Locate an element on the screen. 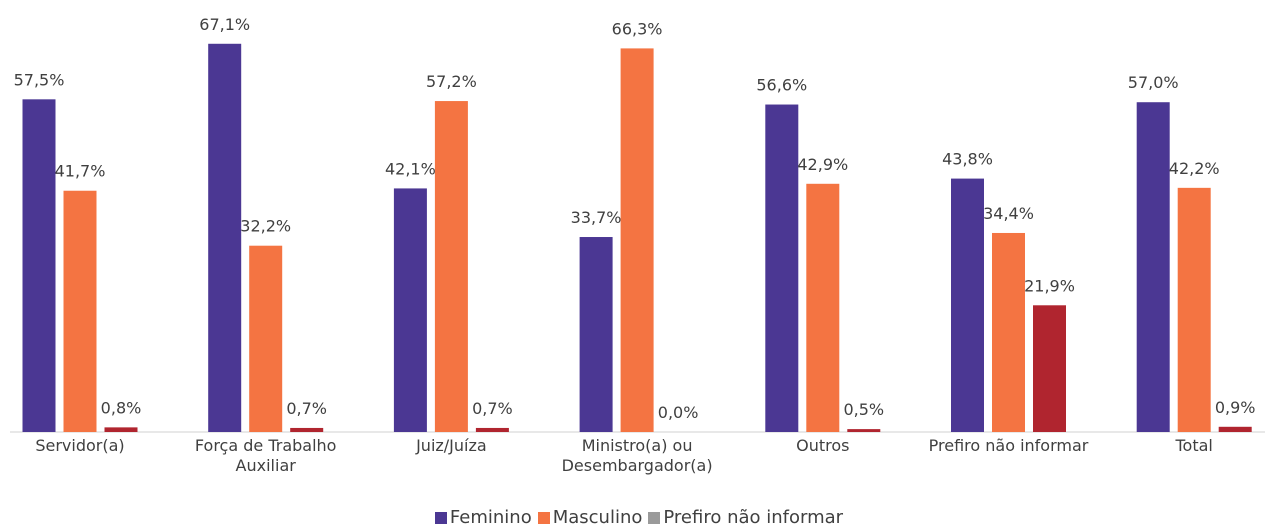 Image resolution: width=1278 pixels, height=529 pixels. legend-item: Prefiro não informar is located at coordinates (745, 517).